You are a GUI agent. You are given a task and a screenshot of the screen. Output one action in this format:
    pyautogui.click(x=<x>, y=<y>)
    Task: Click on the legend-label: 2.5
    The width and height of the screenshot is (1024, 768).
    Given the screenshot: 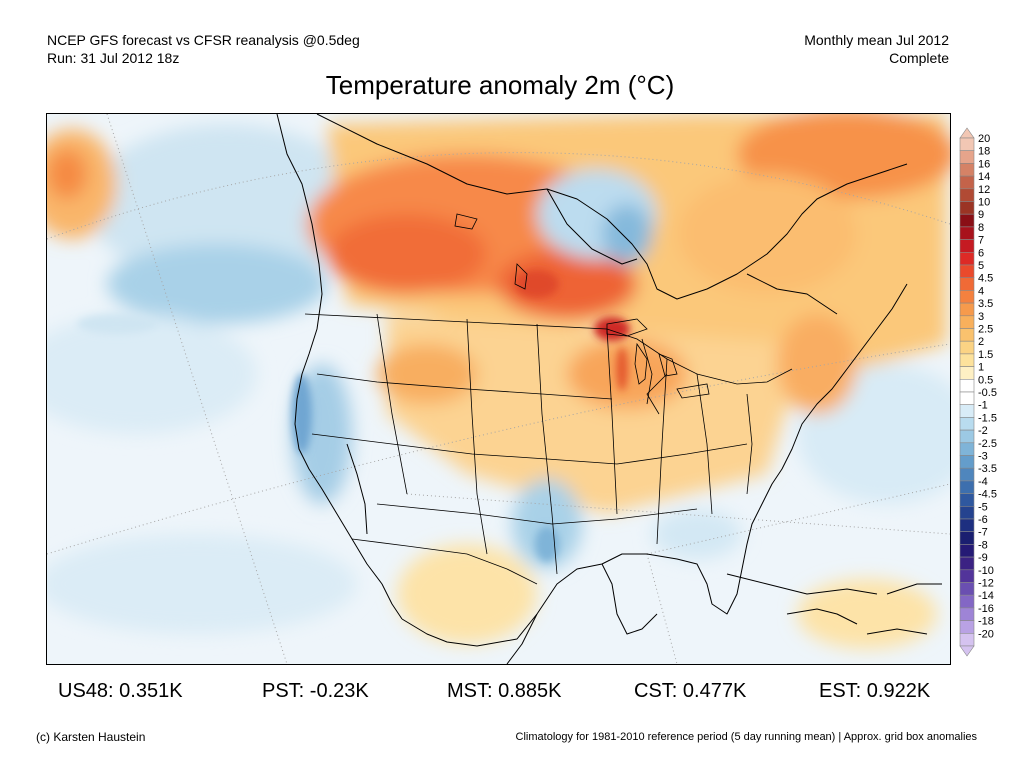 What is the action you would take?
    pyautogui.click(x=985, y=330)
    